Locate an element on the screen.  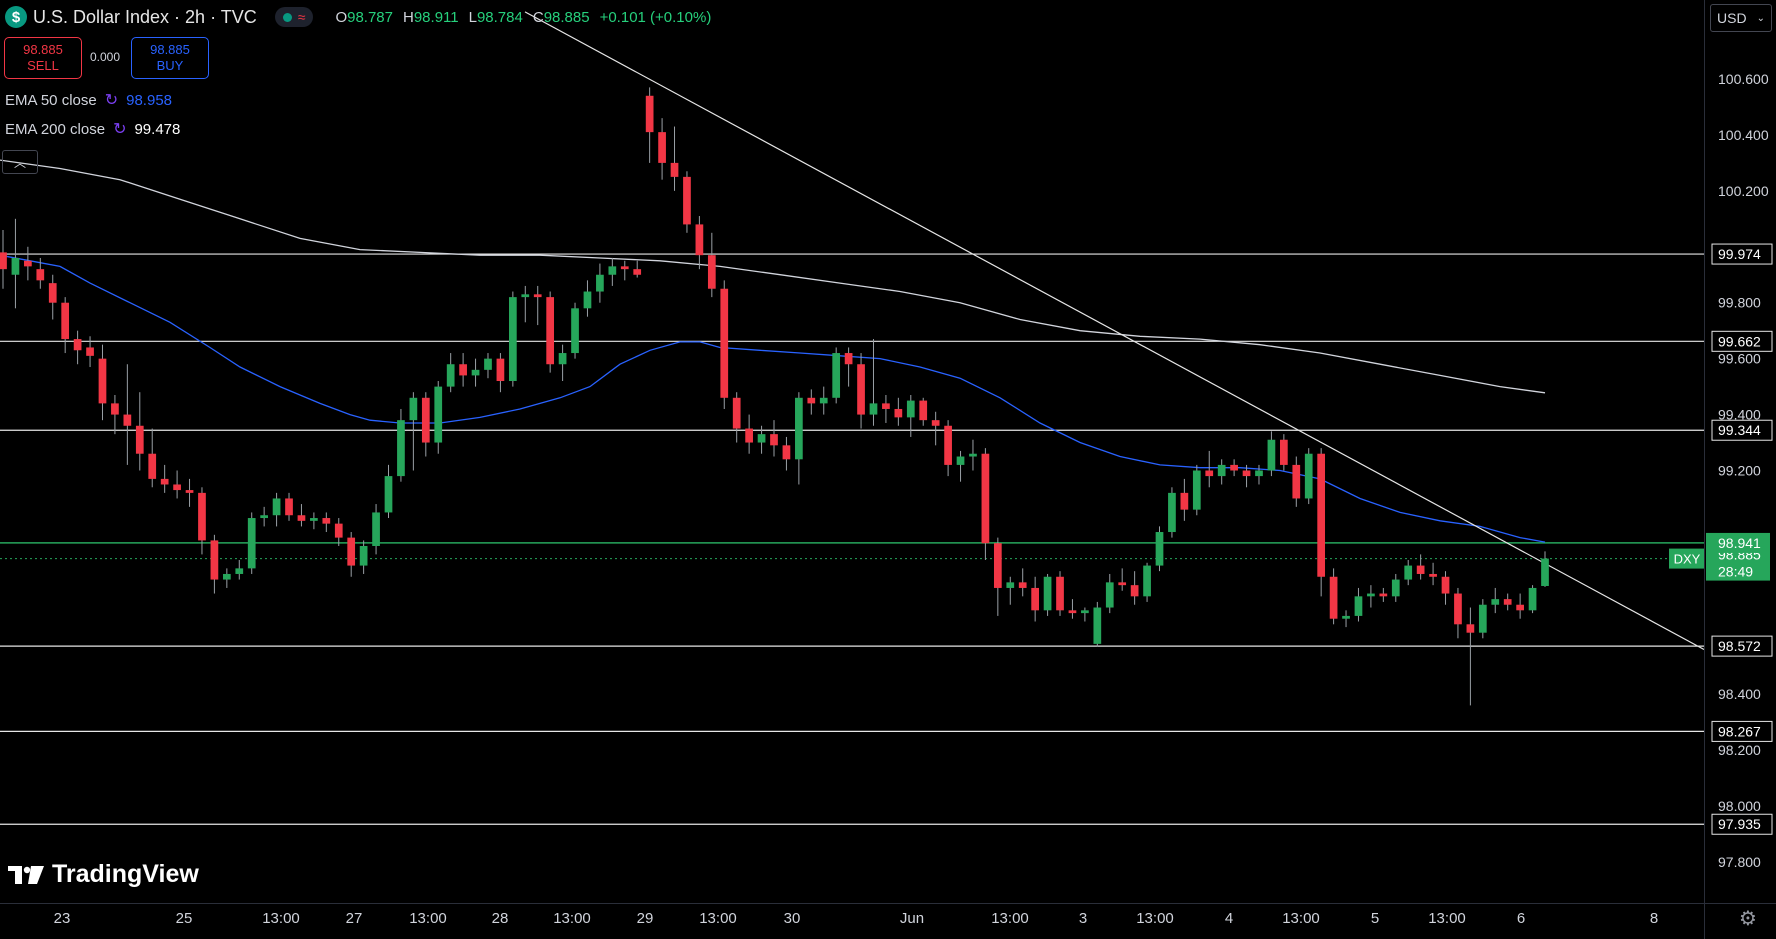
tradingview-logo-icon is located at coordinates (26, 874).